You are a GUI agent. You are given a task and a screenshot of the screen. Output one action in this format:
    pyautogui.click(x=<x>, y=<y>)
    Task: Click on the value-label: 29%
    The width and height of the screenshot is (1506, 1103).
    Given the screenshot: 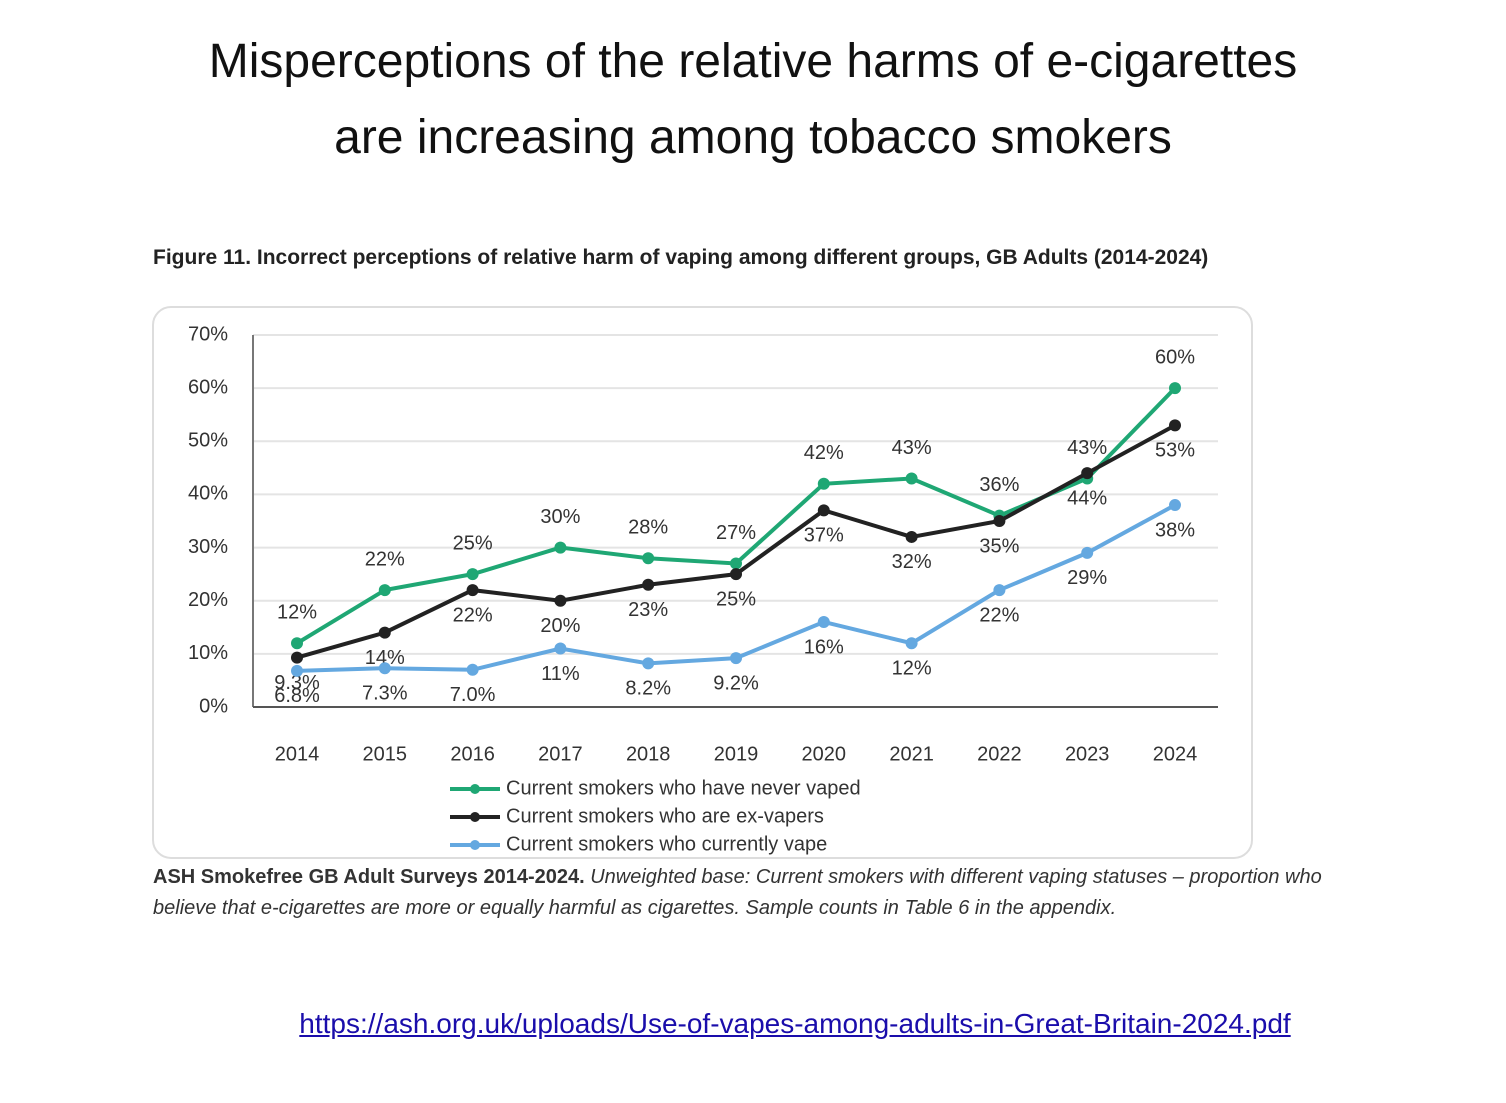 What is the action you would take?
    pyautogui.click(x=1087, y=578)
    